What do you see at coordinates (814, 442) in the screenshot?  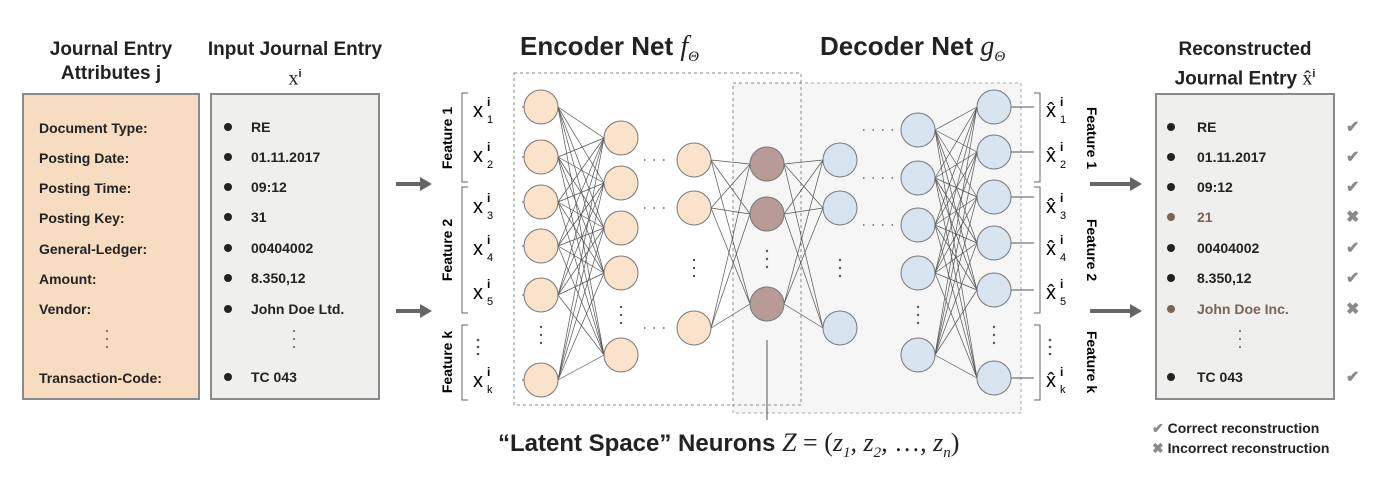 I see `latent-eq: = (` at bounding box center [814, 442].